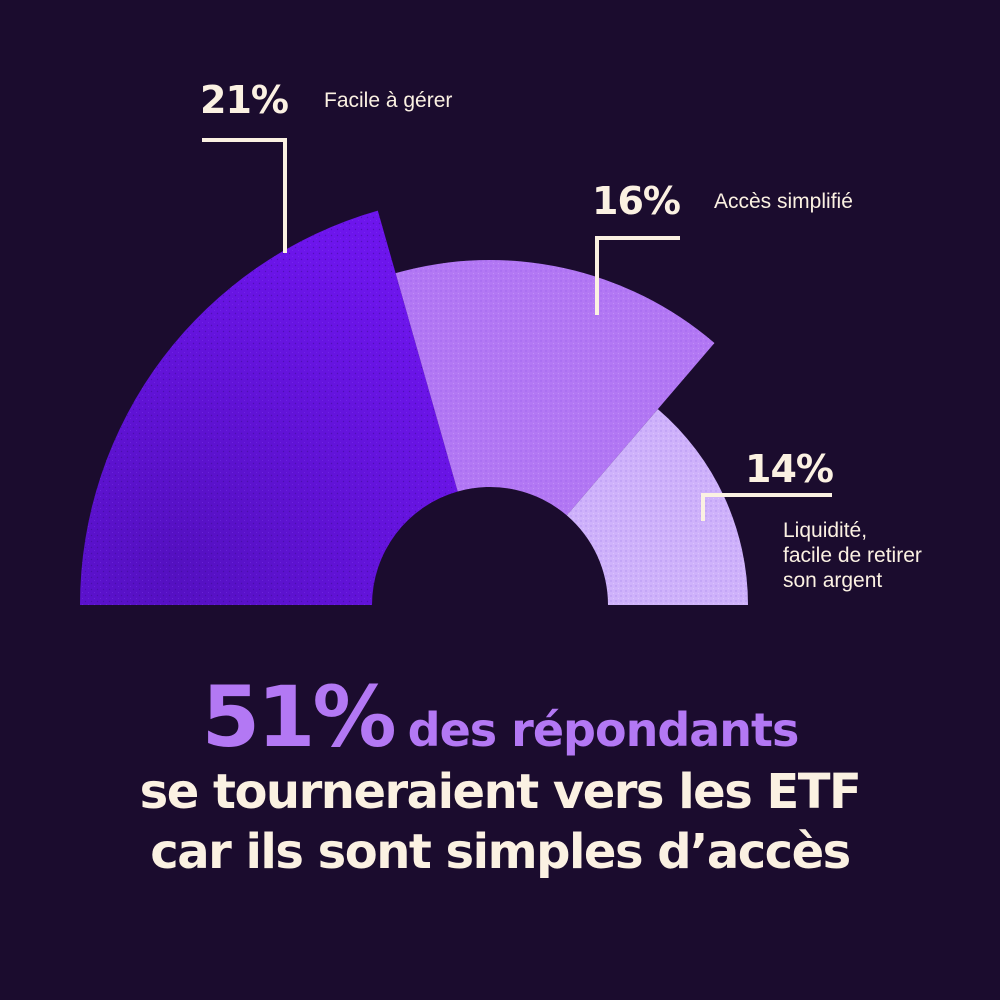 This screenshot has width=1000, height=1000. Describe the element at coordinates (783, 201) in the screenshot. I see `slice-category-label-2: Accès simplifié` at that location.